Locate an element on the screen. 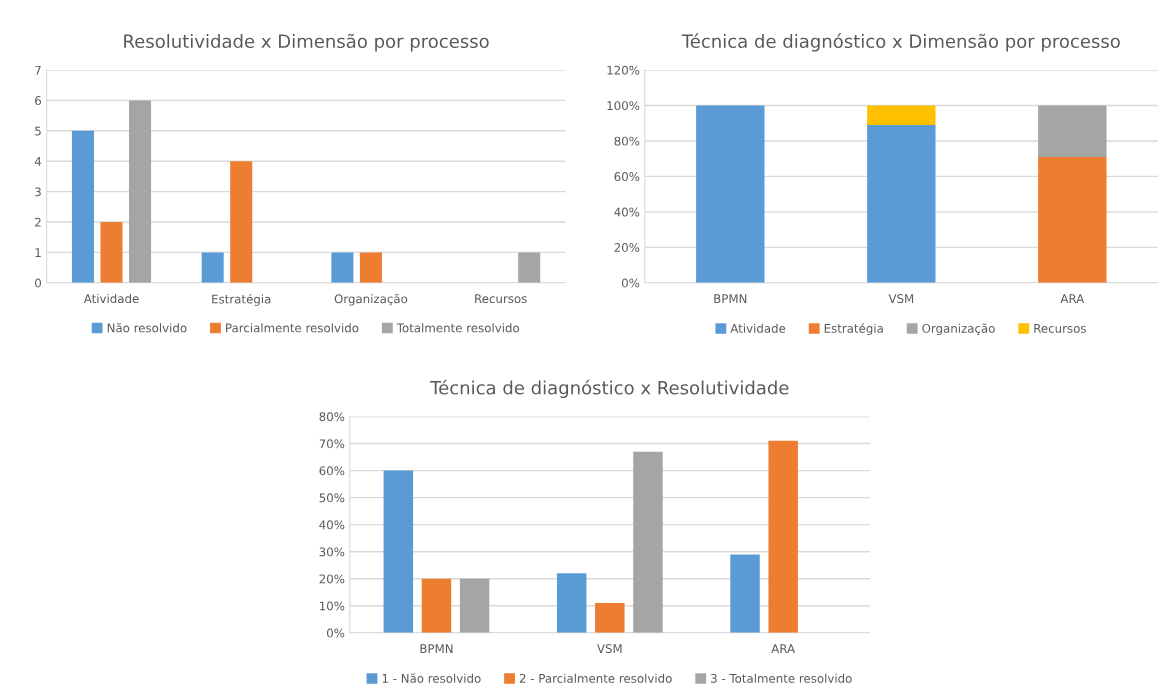  legend-label: 2 - Parcialmente resolvido is located at coordinates (595, 678).